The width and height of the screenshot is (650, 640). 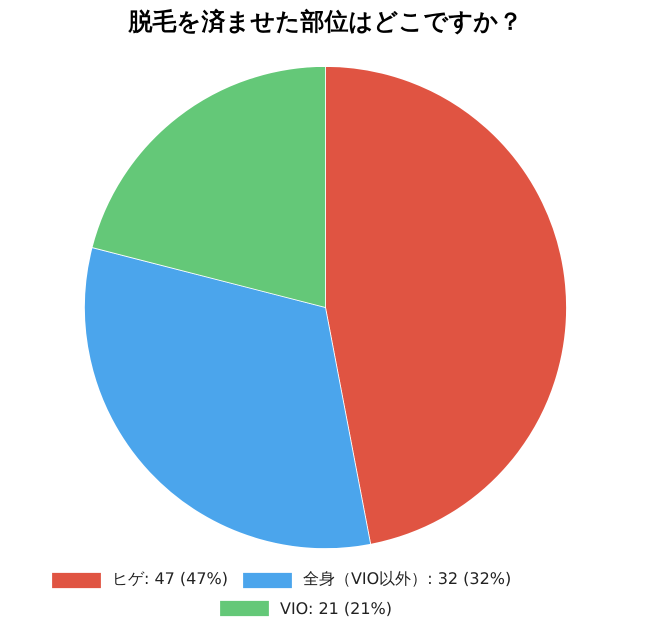 What do you see at coordinates (325, 22) in the screenshot?
I see `chart-title: 脱毛を済ませた部位はどこですか？` at bounding box center [325, 22].